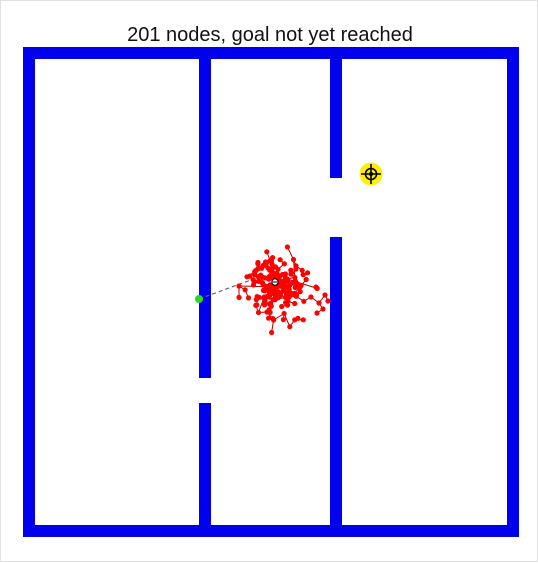 The image size is (538, 563). I want to click on wall-right, so click(513, 292).